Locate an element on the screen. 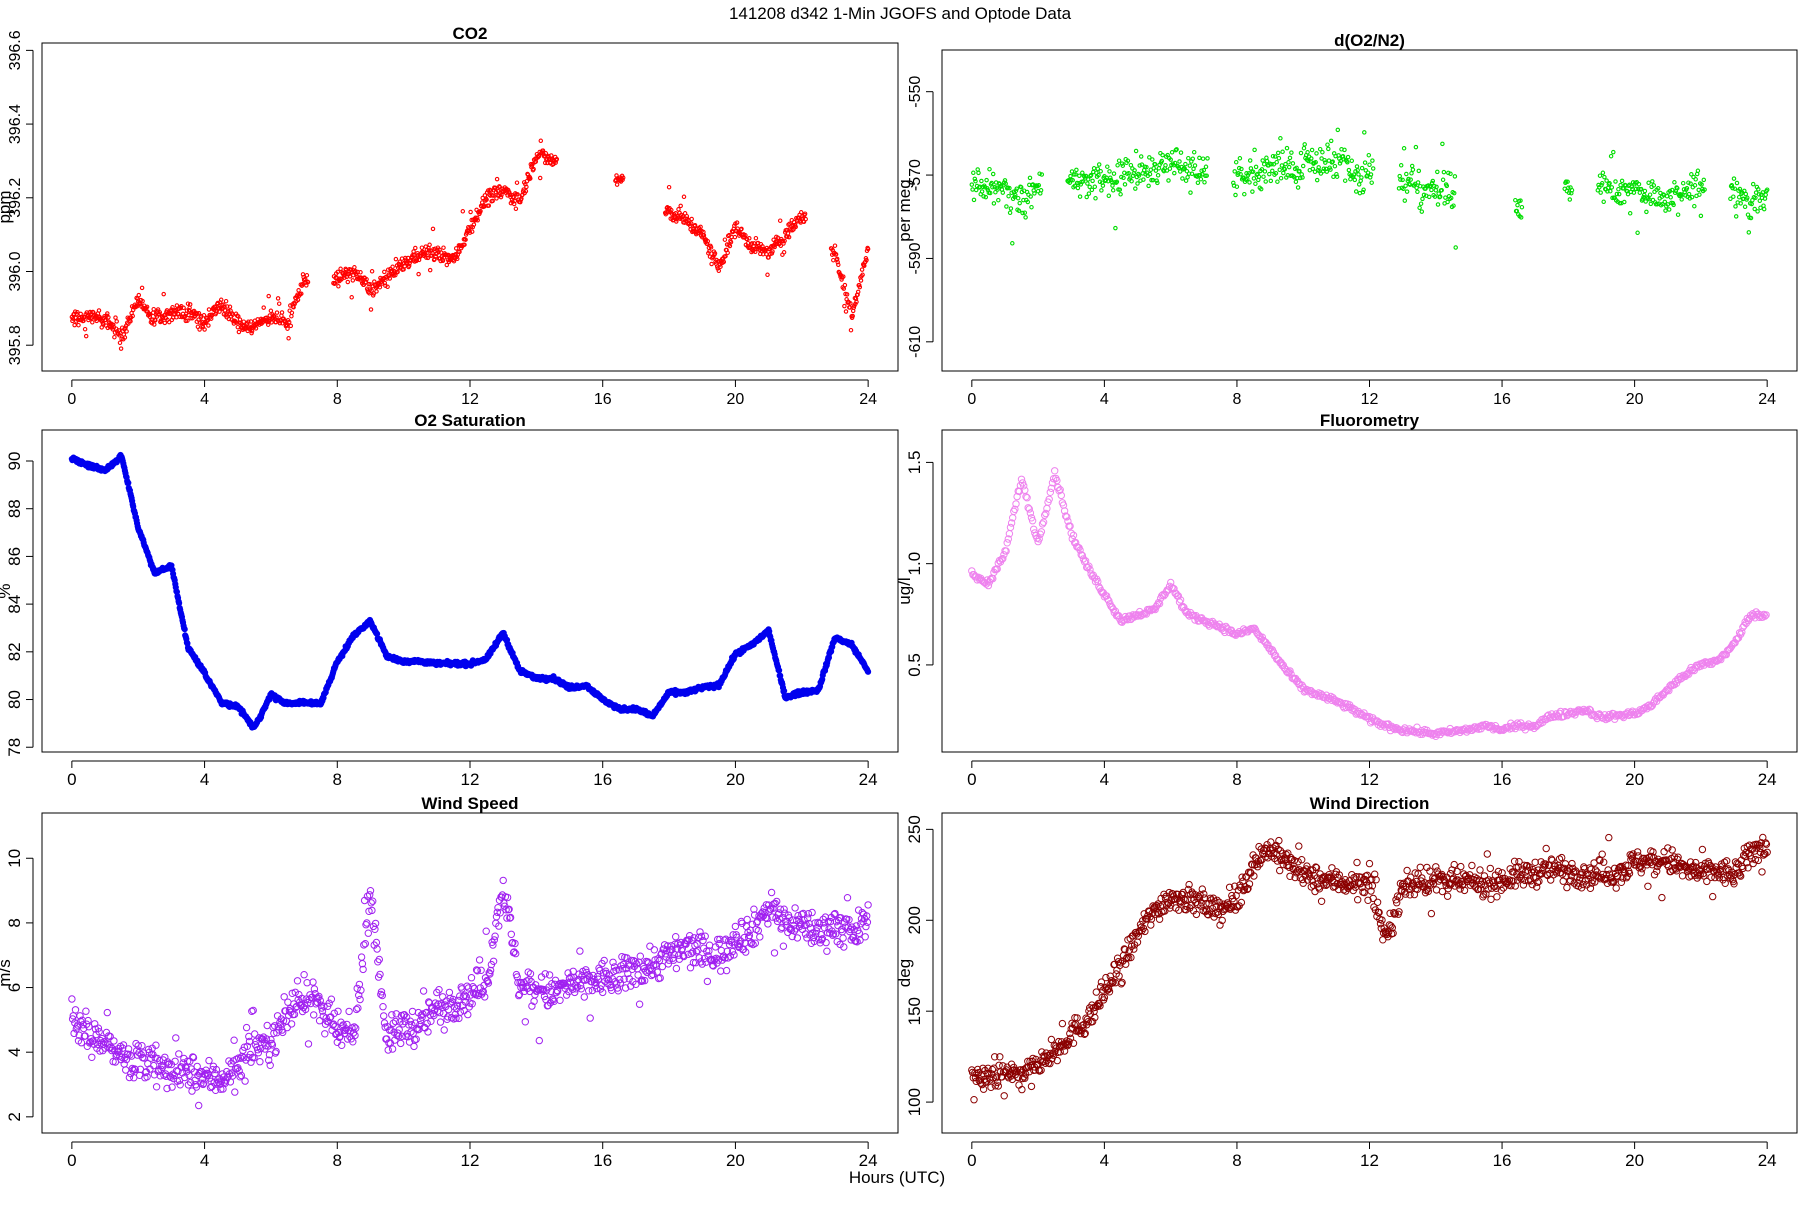  x-tick-label: 12 is located at coordinates (470, 1160).